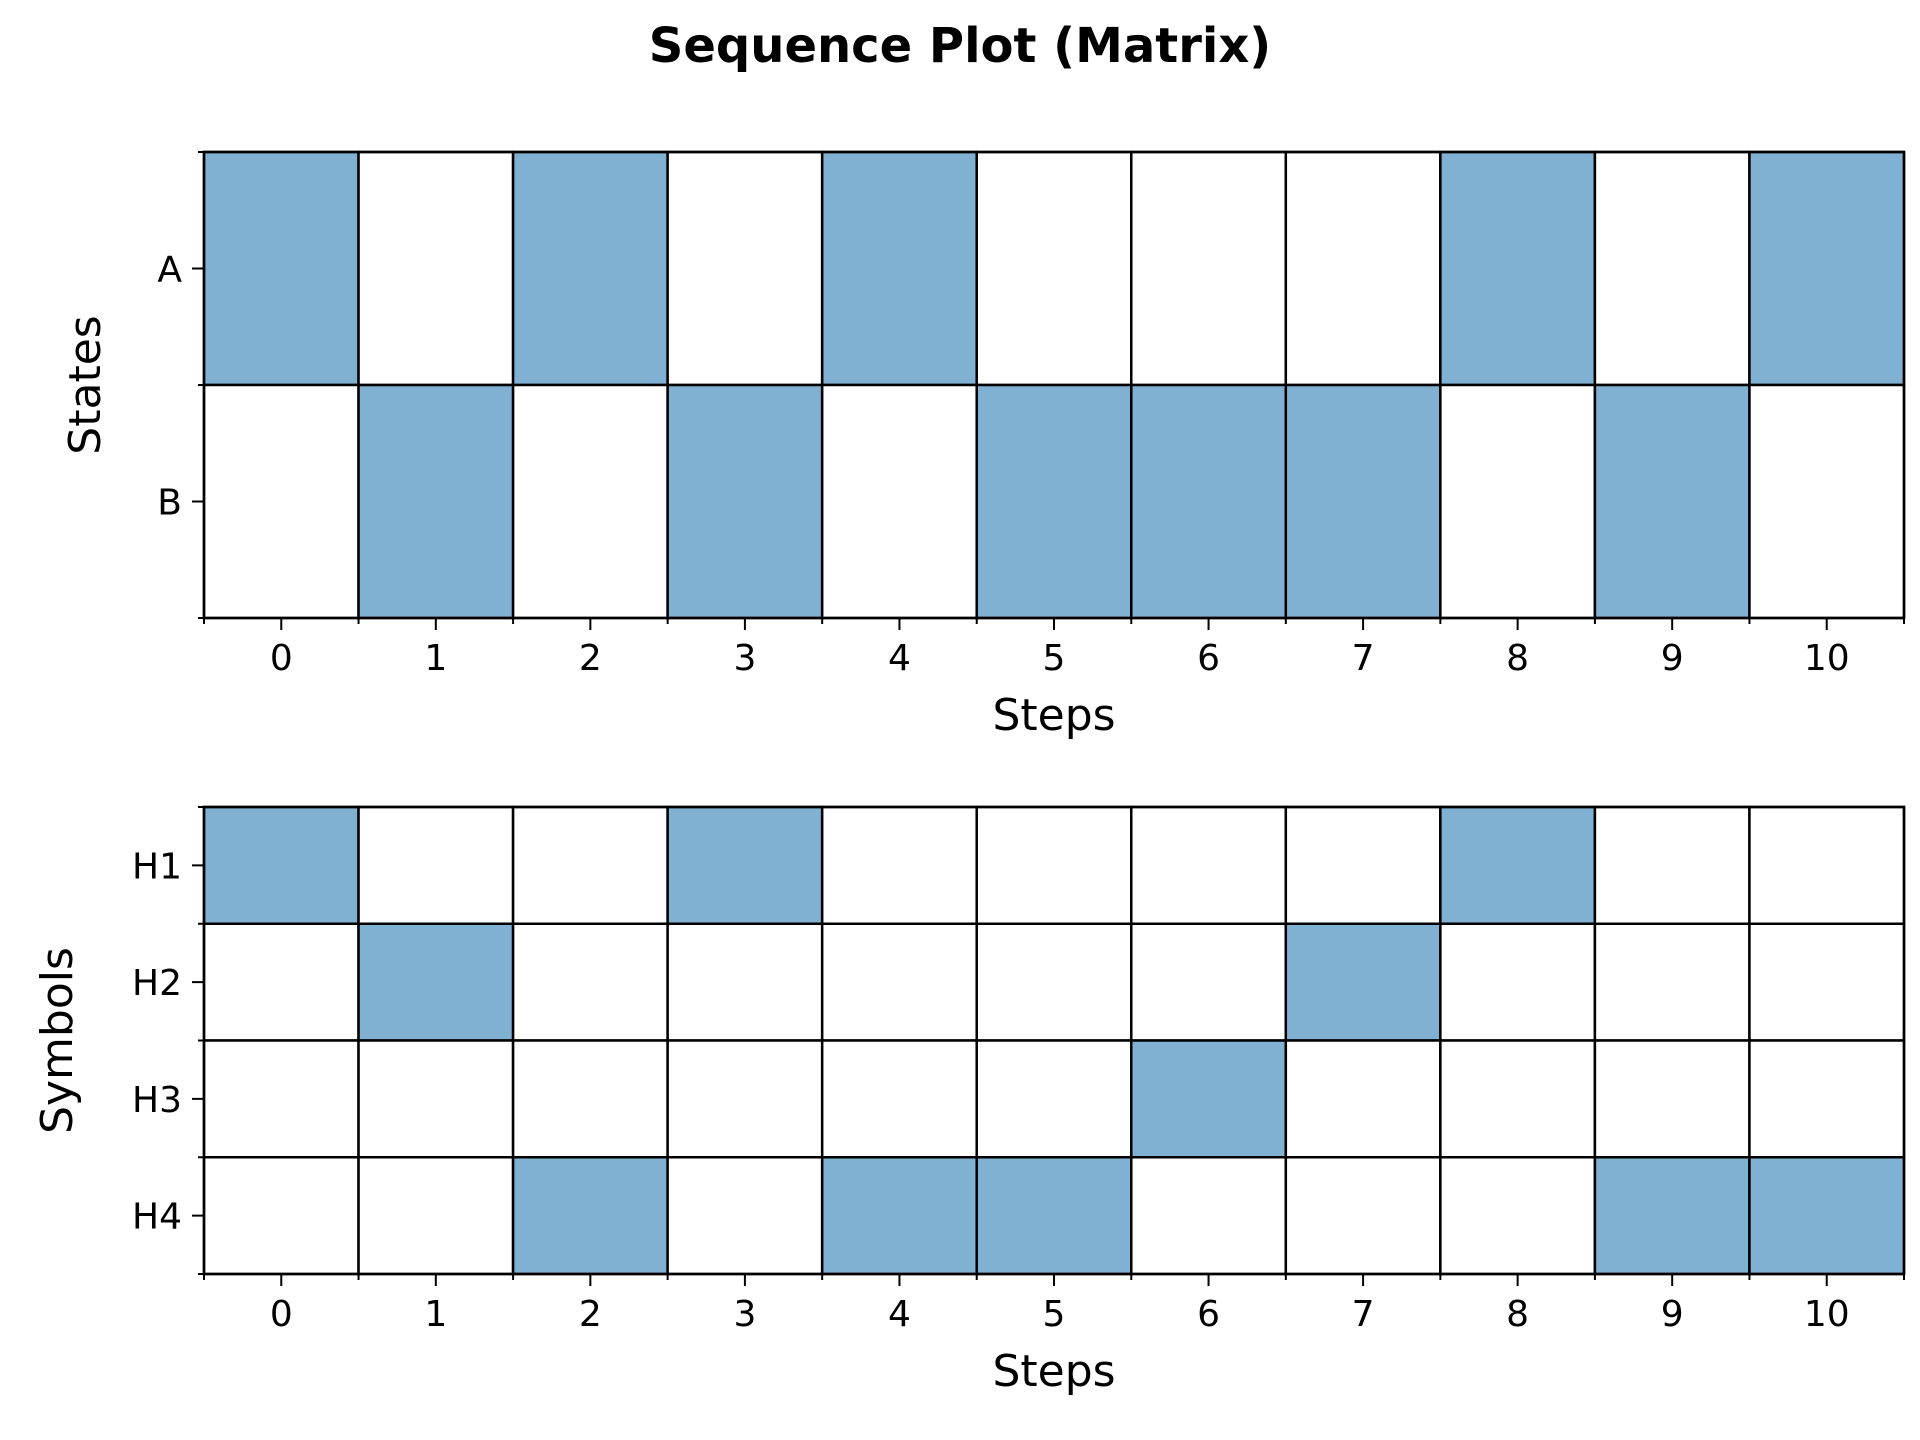 This screenshot has width=1920, height=1440. What do you see at coordinates (57, 1040) in the screenshot?
I see `y-axis-label: Symbols` at bounding box center [57, 1040].